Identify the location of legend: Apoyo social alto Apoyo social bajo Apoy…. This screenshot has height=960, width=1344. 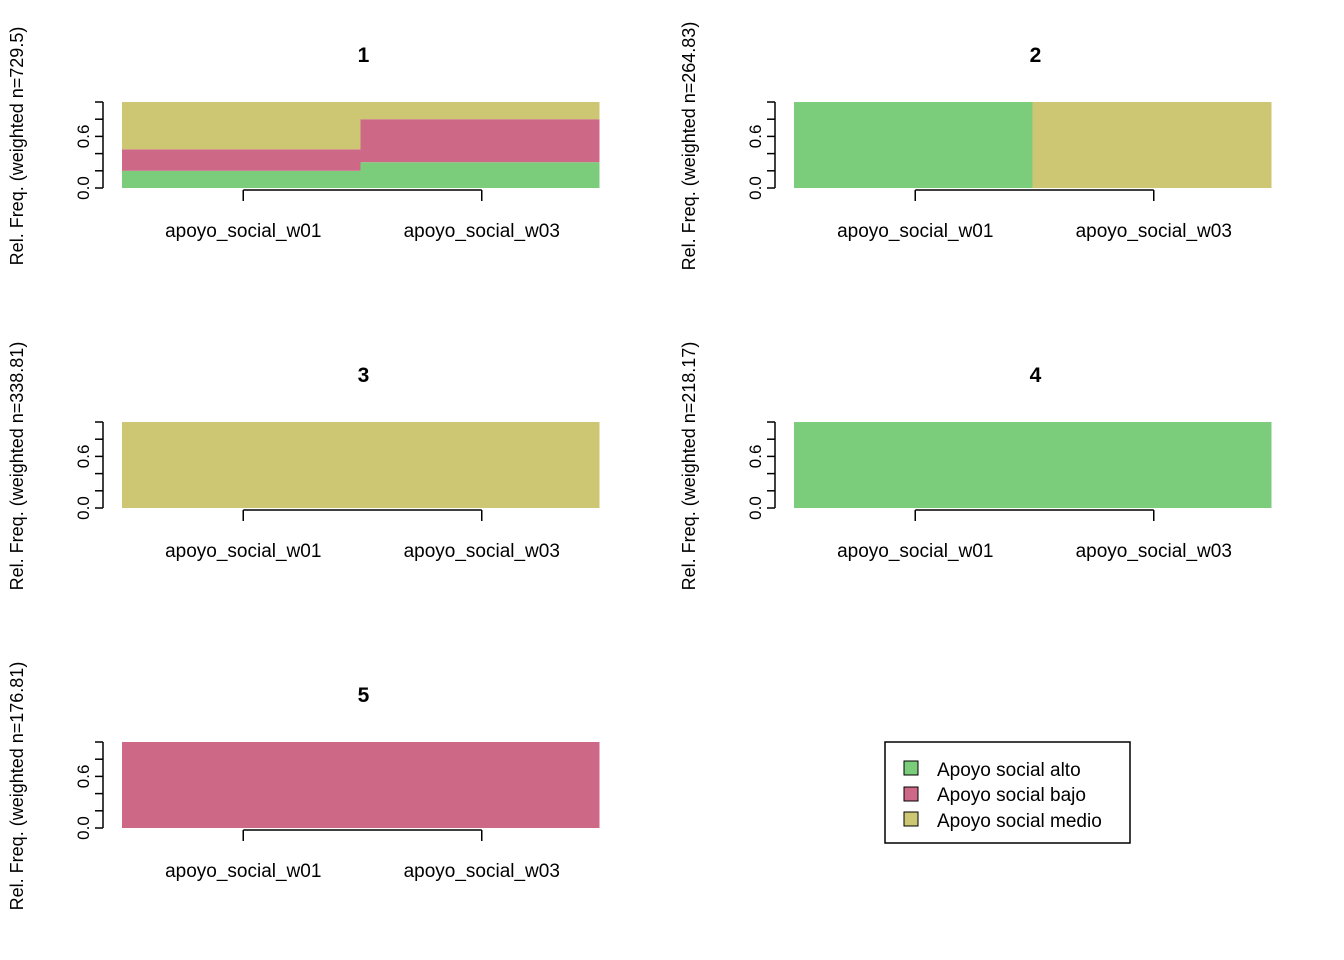
(1007, 792).